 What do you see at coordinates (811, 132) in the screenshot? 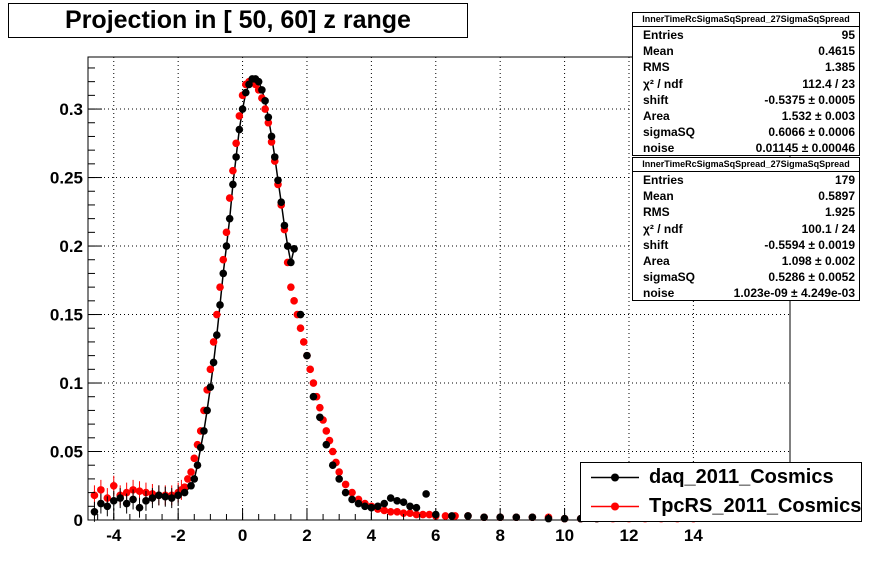
I see `stats-value: 0.6066 ± 0.0006` at bounding box center [811, 132].